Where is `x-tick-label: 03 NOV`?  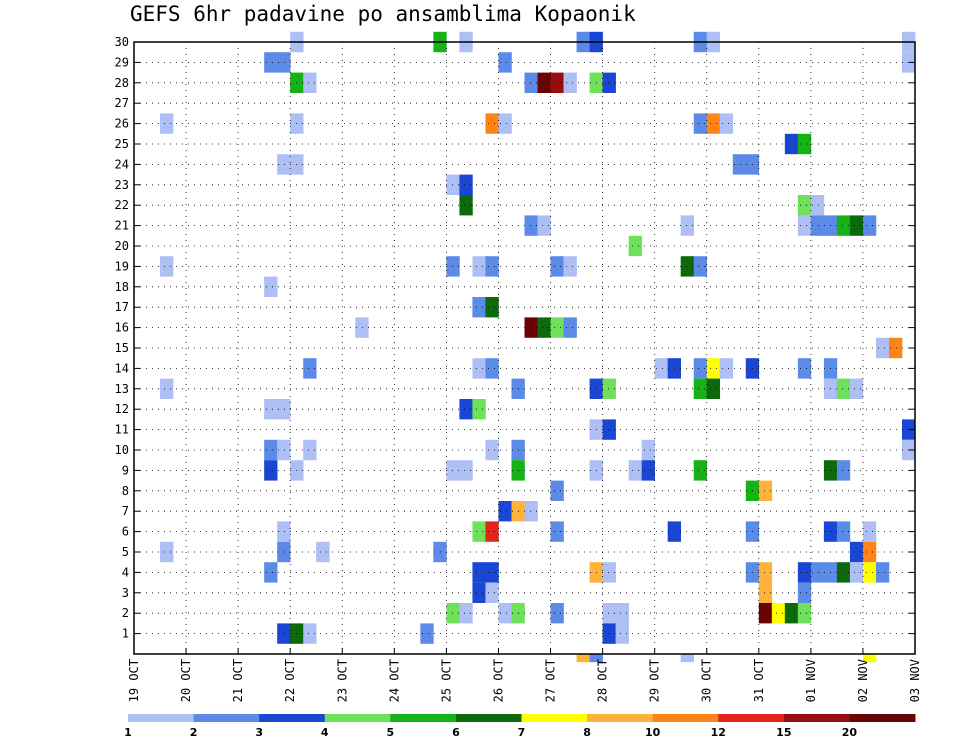
x-tick-label: 03 NOV is located at coordinates (915, 680).